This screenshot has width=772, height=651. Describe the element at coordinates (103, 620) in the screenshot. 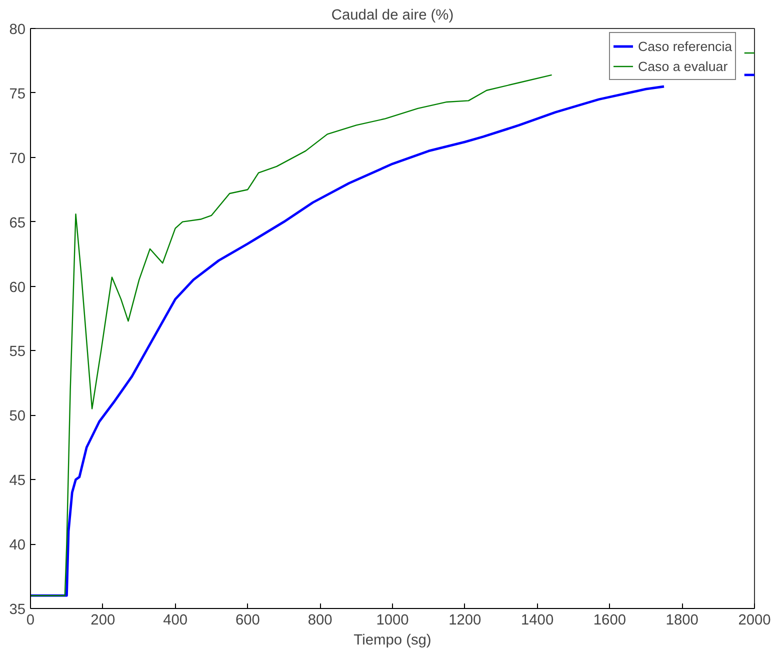

I see `x-tick-label: 200` at that location.